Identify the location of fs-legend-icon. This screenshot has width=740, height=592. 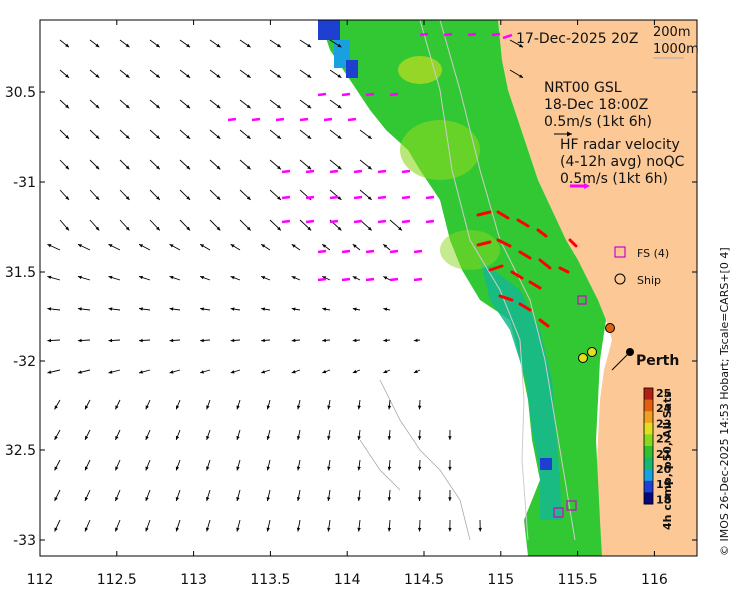
(620, 252).